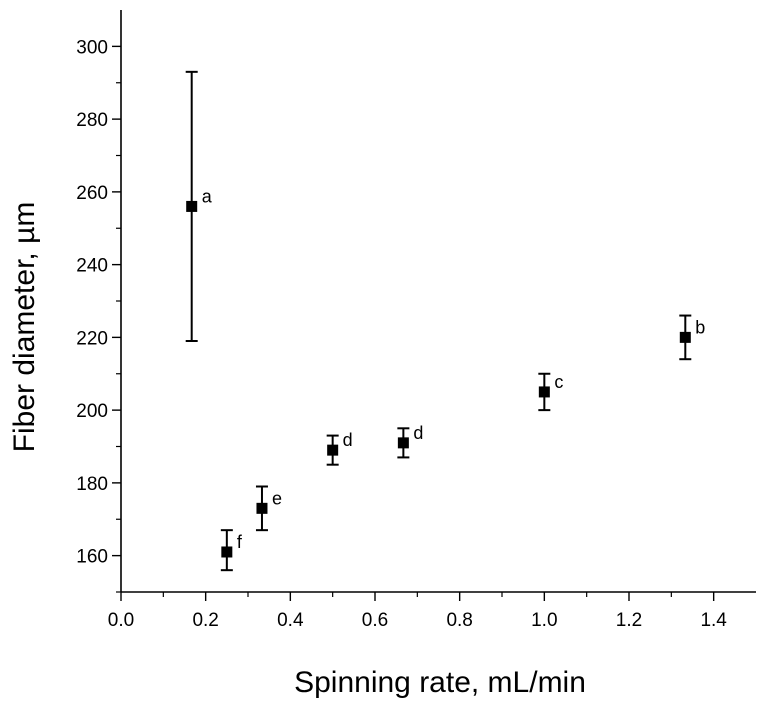 This screenshot has height=706, width=763. Describe the element at coordinates (121, 620) in the screenshot. I see `x-tick-label: 0.0` at that location.